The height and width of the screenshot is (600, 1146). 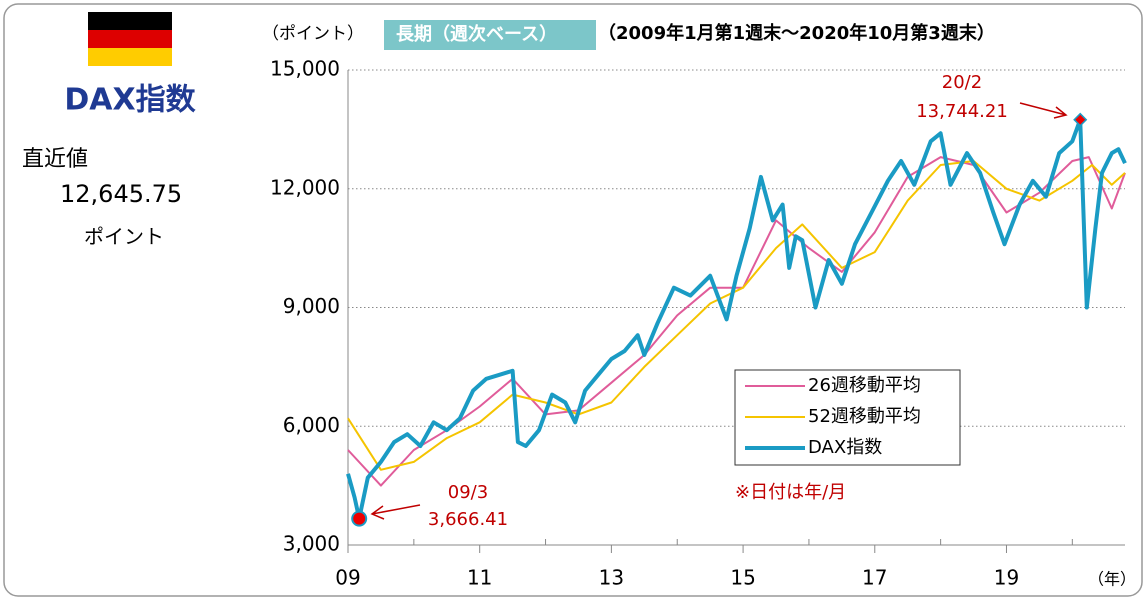 I want to click on legend-label: 26週移動平均, so click(x=864, y=385).